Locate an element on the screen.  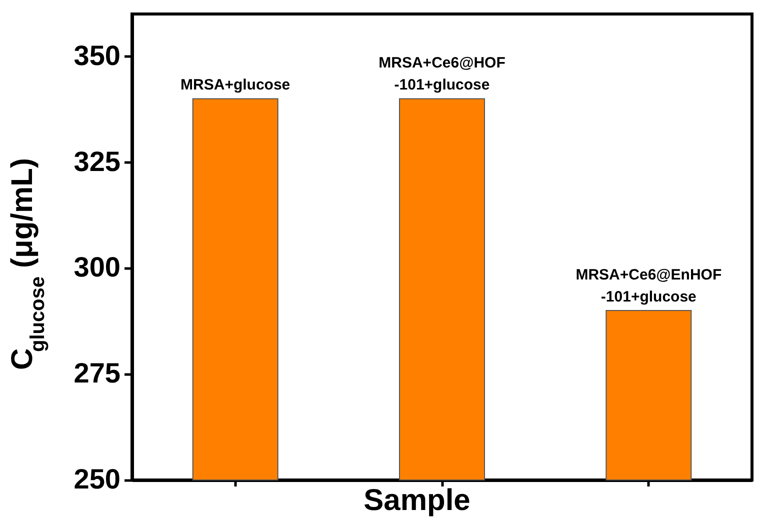
x-axis-title: Sample is located at coordinates (417, 500).